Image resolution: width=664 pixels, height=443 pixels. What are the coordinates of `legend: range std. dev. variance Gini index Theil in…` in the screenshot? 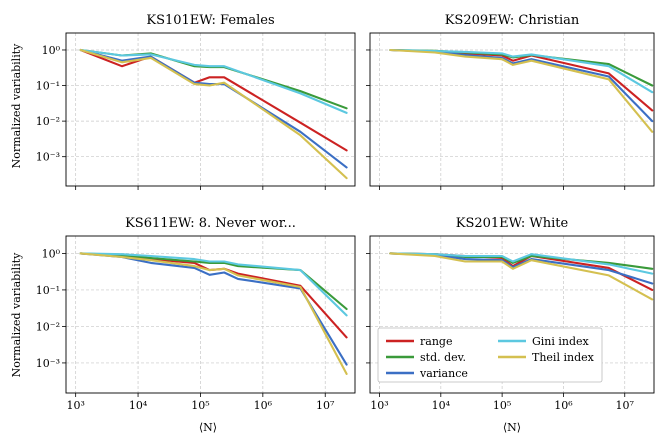 It's located at (490, 355).